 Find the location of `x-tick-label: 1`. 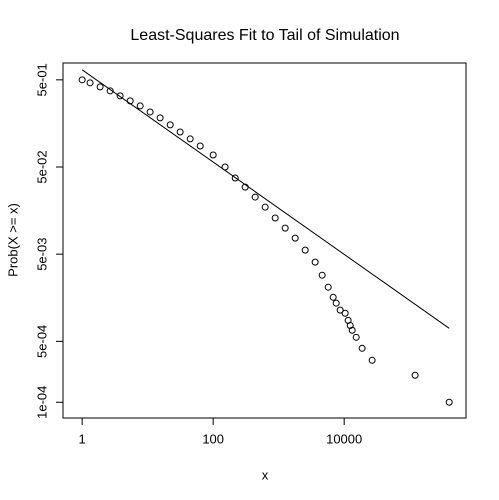

x-tick-label: 1 is located at coordinates (82, 438).